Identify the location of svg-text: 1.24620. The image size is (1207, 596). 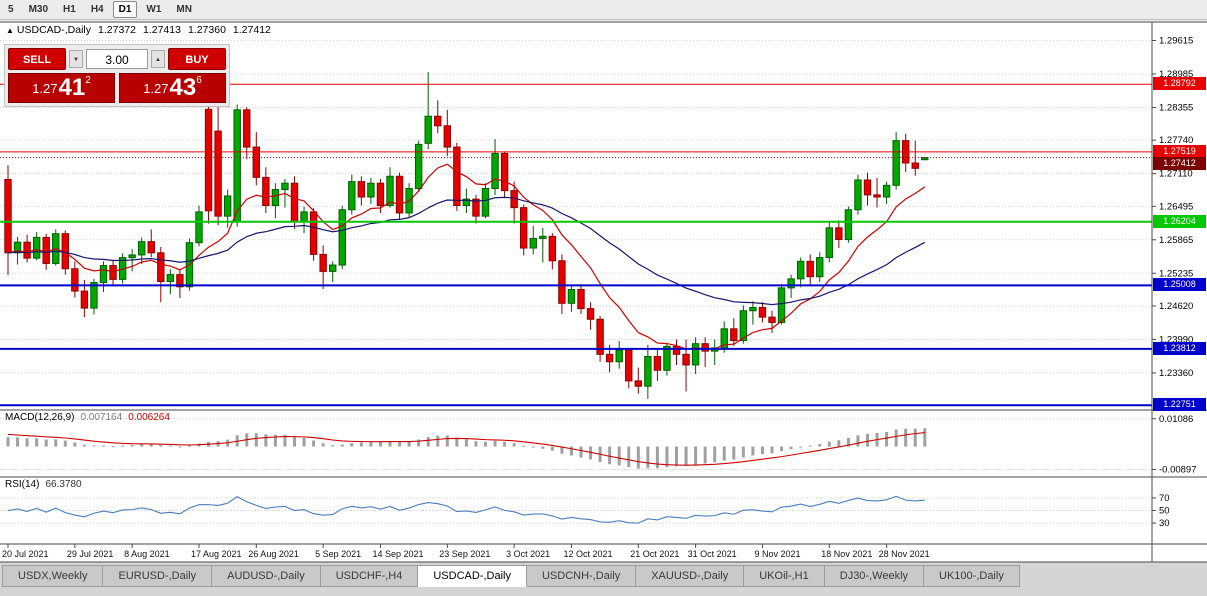
(1176, 306).